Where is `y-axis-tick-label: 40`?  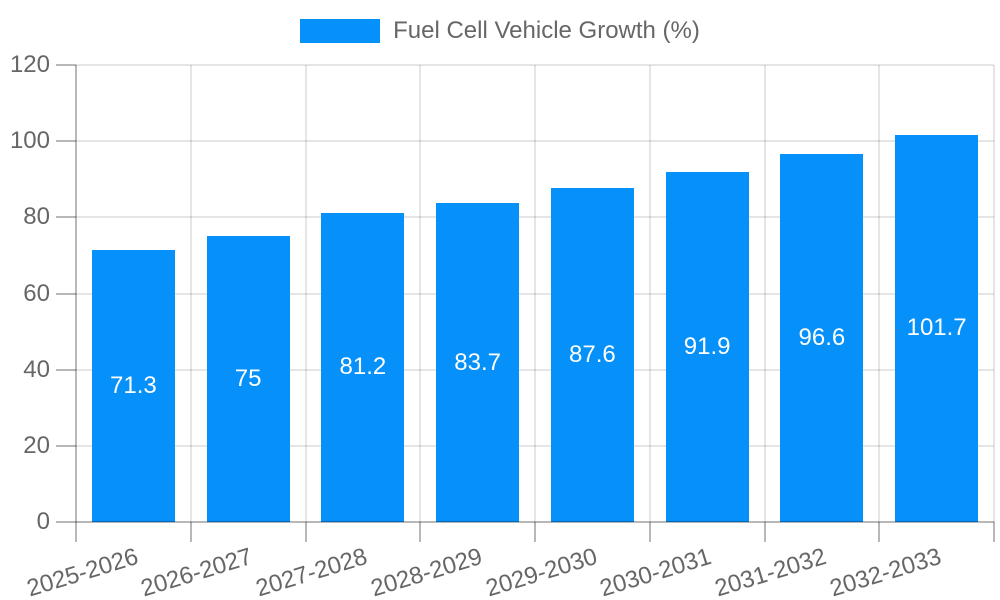 y-axis-tick-label: 40 is located at coordinates (36, 369).